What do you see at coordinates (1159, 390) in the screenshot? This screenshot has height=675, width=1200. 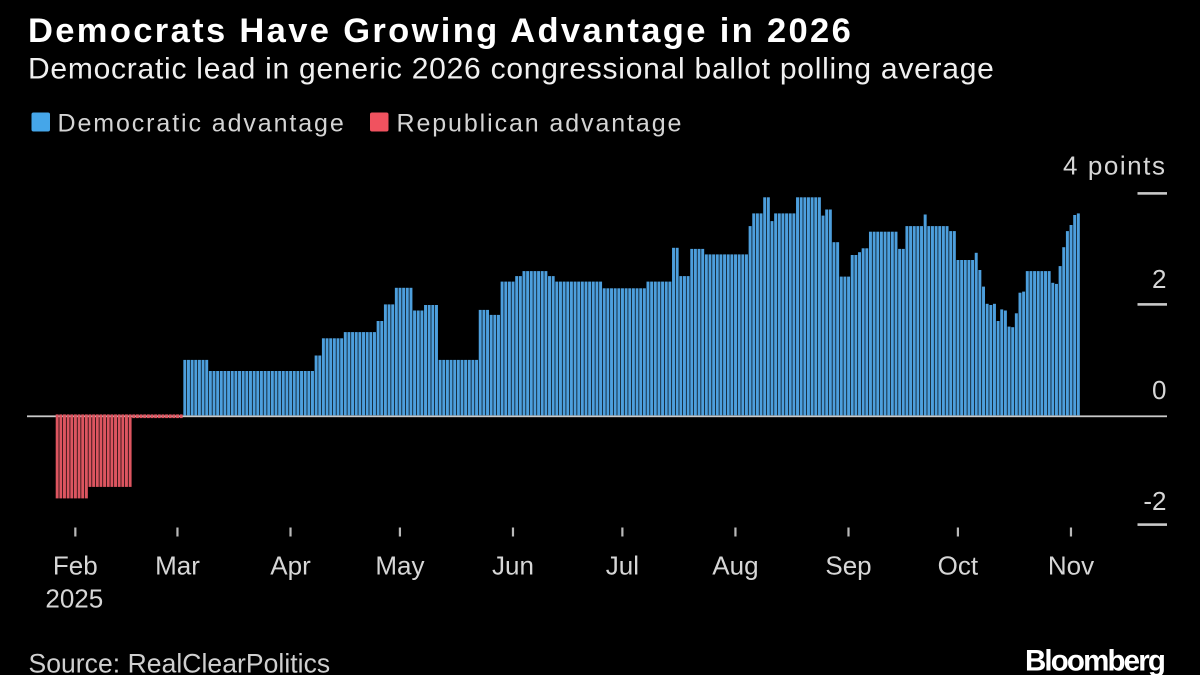 I see `svg-text: 0` at bounding box center [1159, 390].